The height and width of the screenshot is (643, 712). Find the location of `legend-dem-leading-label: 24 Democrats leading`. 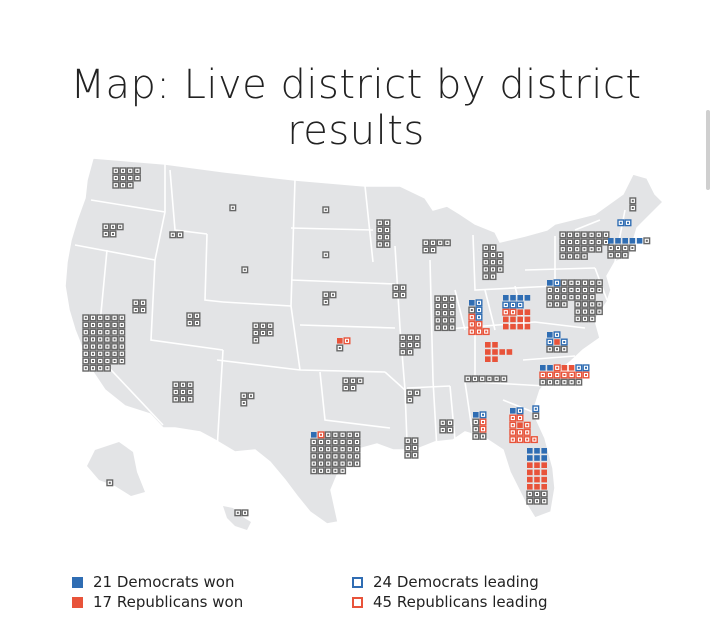

legend-dem-leading-label: 24 Democrats leading is located at coordinates (456, 582).